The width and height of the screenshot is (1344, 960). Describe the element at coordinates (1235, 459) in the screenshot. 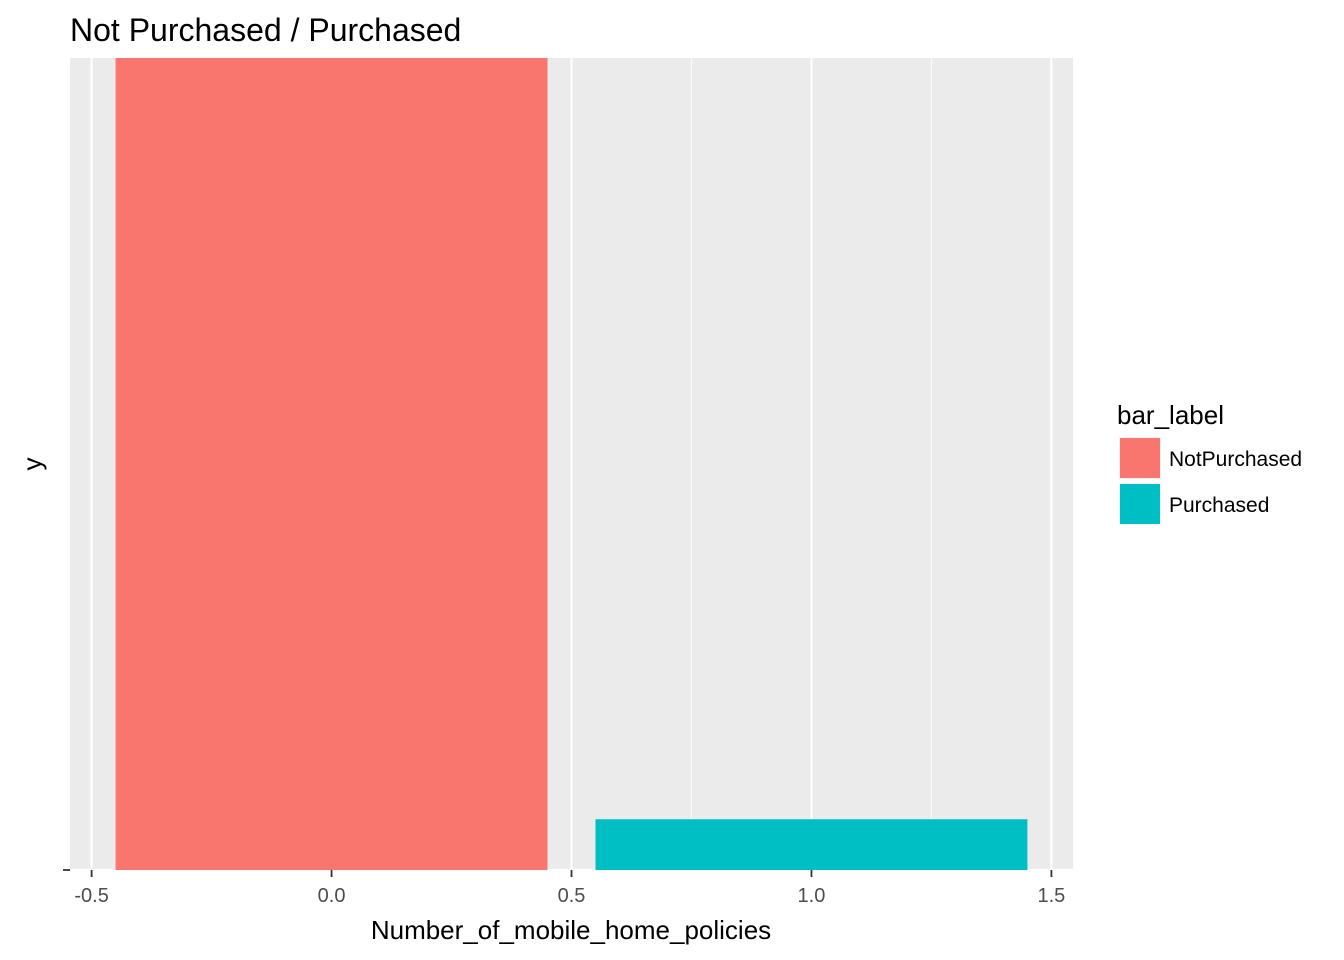

I see `legend-label-notpurchased: NotPurchased` at that location.